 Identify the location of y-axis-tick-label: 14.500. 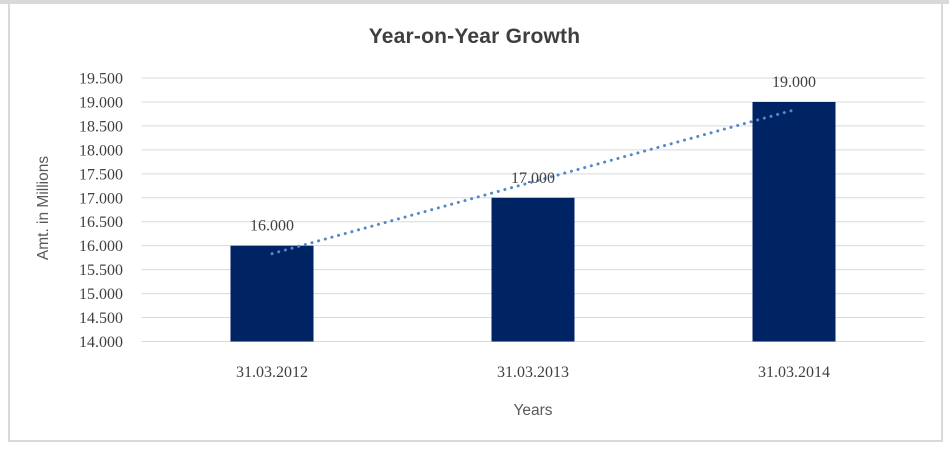
(101, 318).